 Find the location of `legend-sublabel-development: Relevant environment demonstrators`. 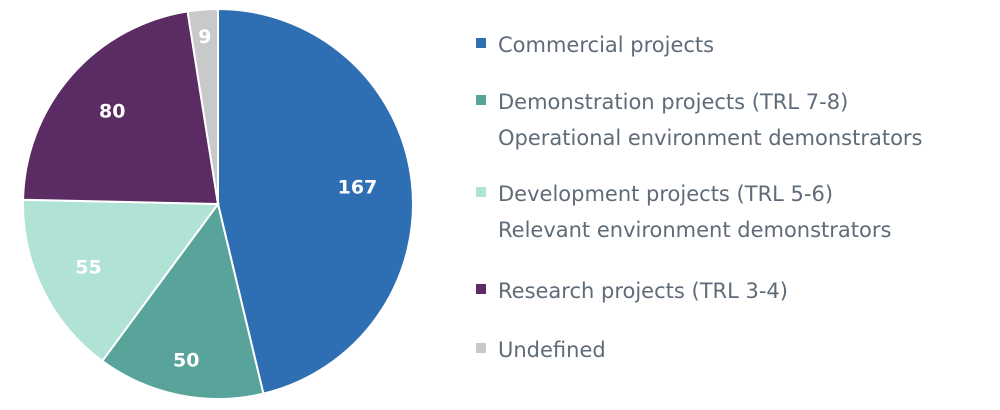

legend-sublabel-development: Relevant environment demonstrators is located at coordinates (695, 230).